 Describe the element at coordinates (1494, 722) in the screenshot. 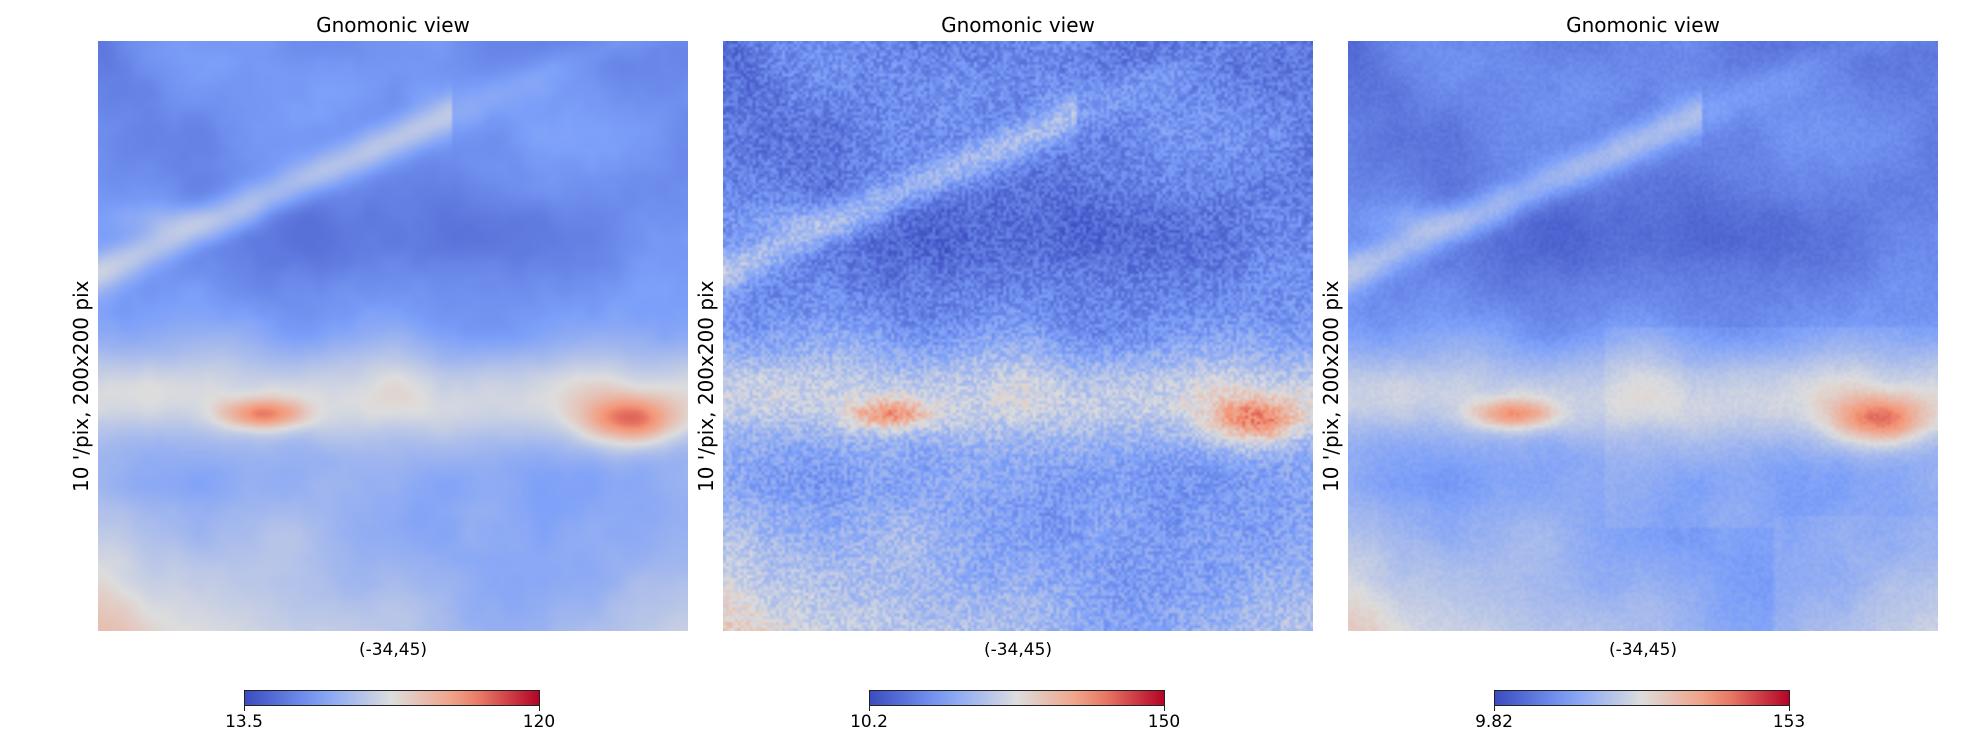

I see `panel-3-colorbar-min-label: 9.82` at that location.